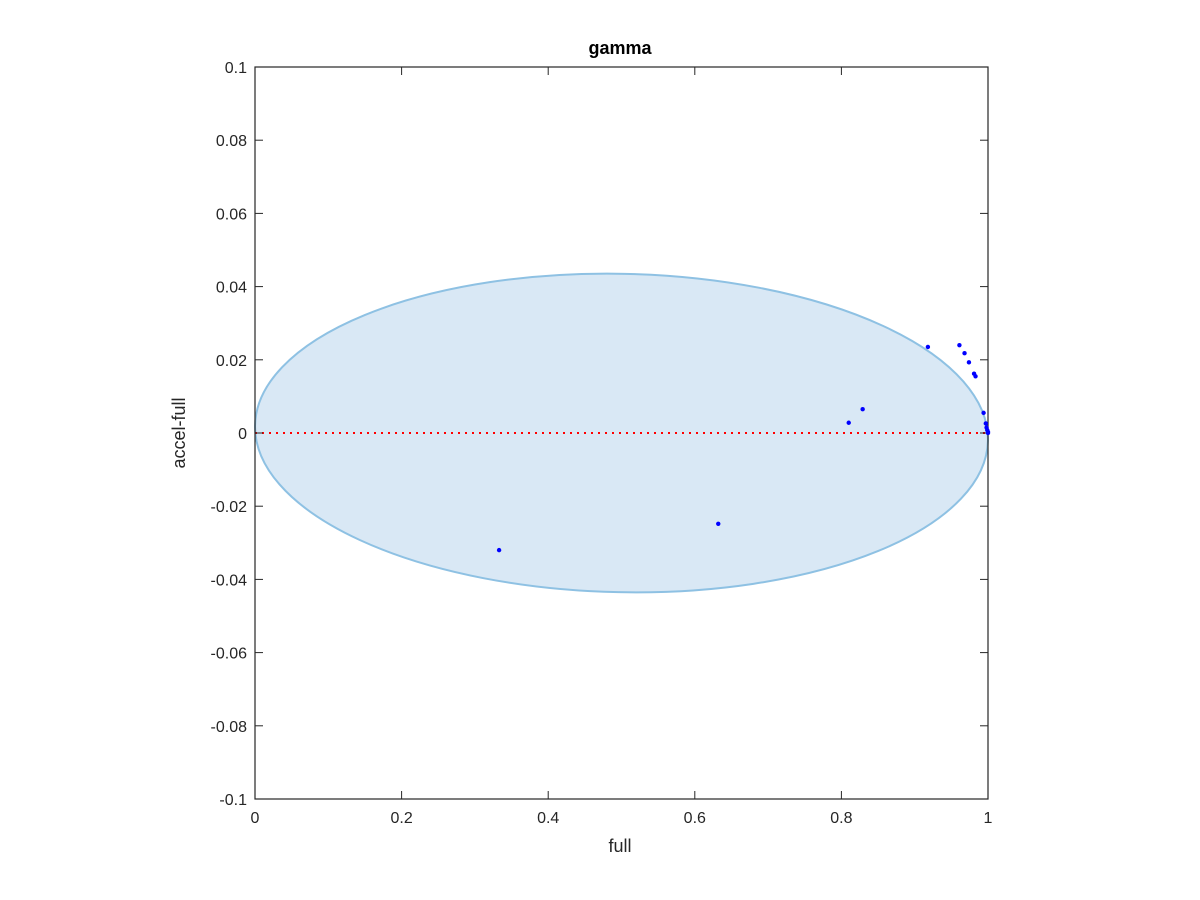  I want to click on x-tick-label: 0.4, so click(548, 818).